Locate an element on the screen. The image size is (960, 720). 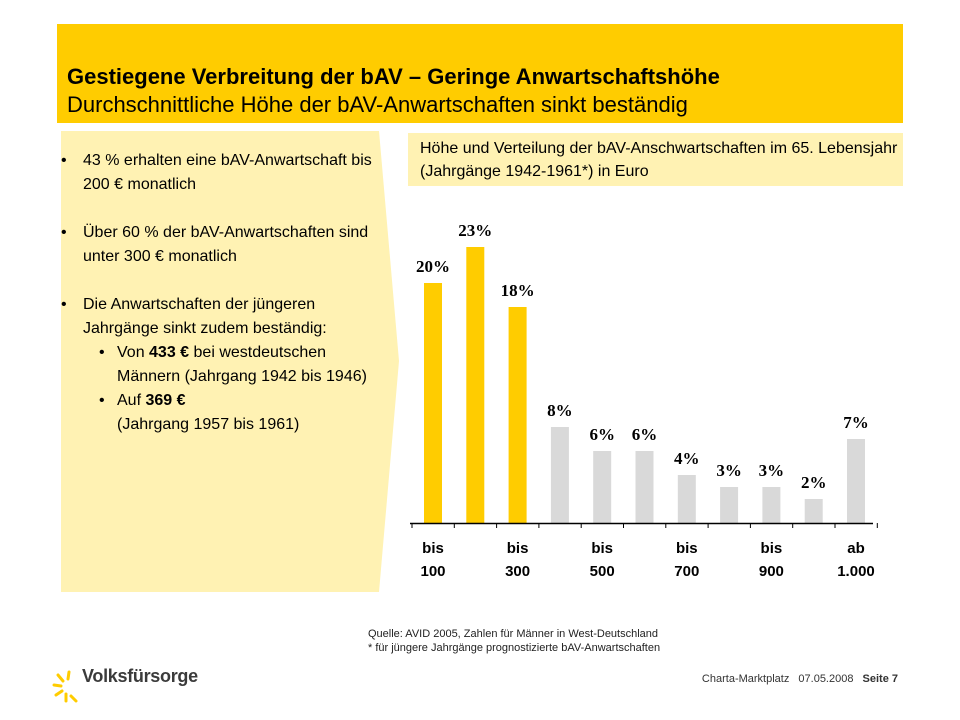
bar-label-11: 7% is located at coordinates (856, 422).